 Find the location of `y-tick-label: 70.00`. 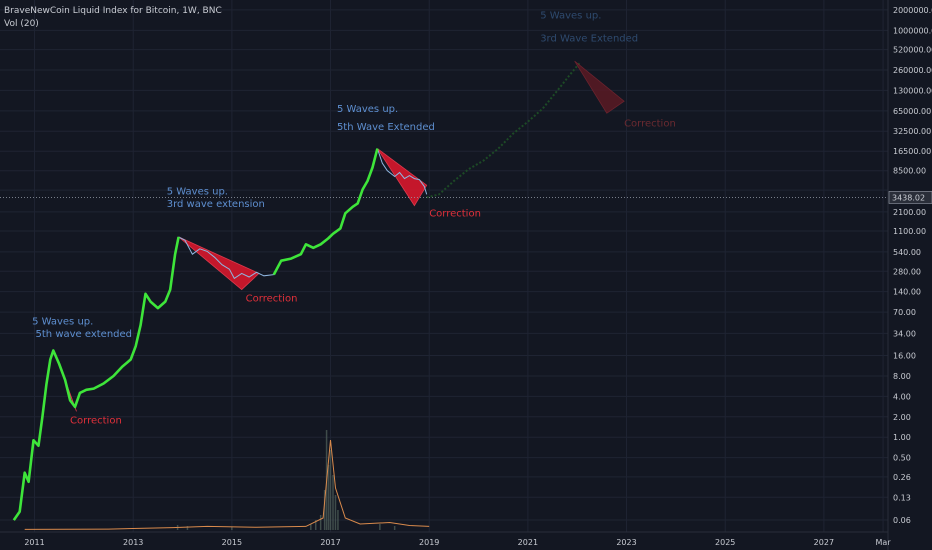

y-tick-label: 70.00 is located at coordinates (904, 312).